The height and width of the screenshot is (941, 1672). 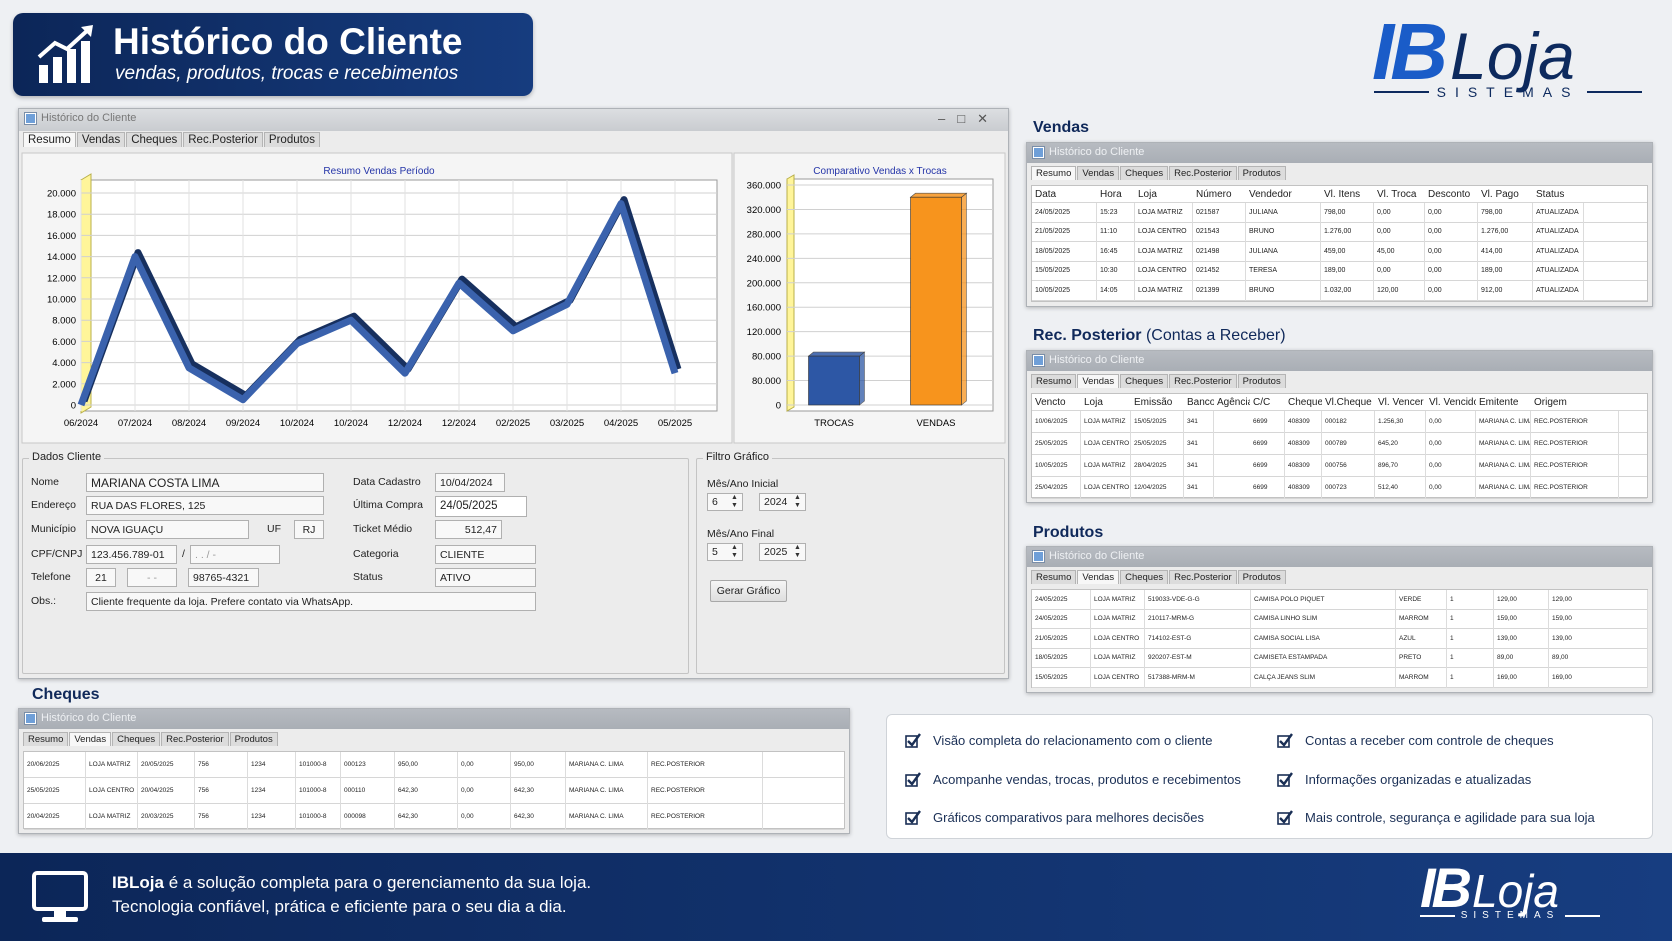 What do you see at coordinates (53, 529) in the screenshot?
I see `field-label: Município` at bounding box center [53, 529].